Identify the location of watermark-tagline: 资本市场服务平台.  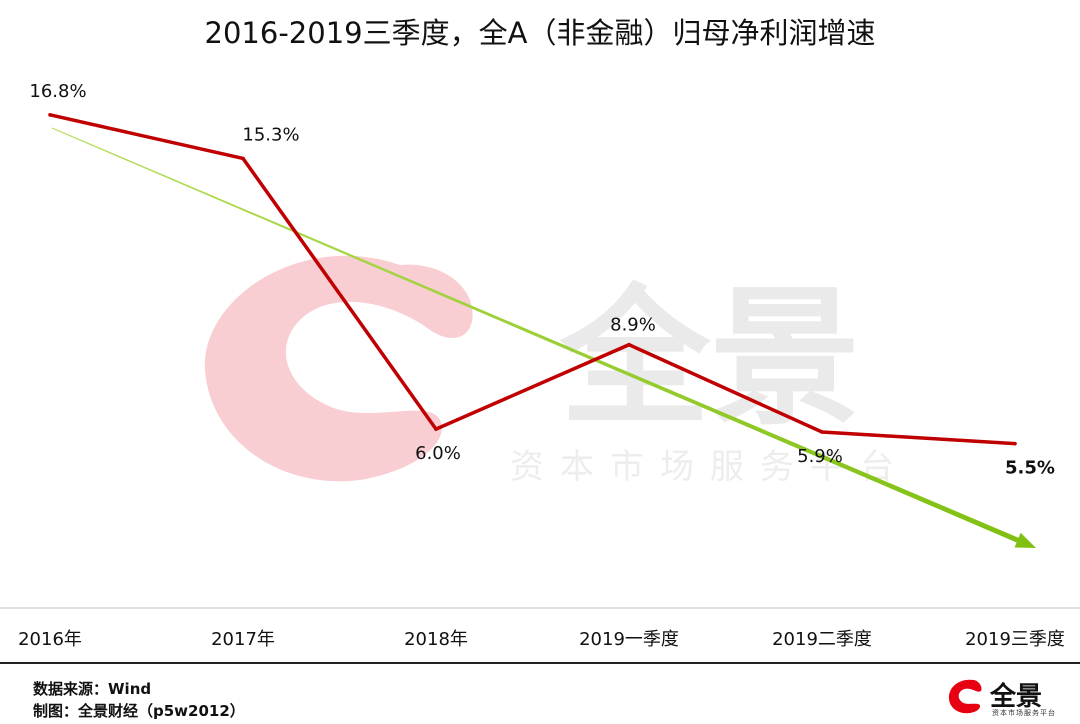
(710, 467).